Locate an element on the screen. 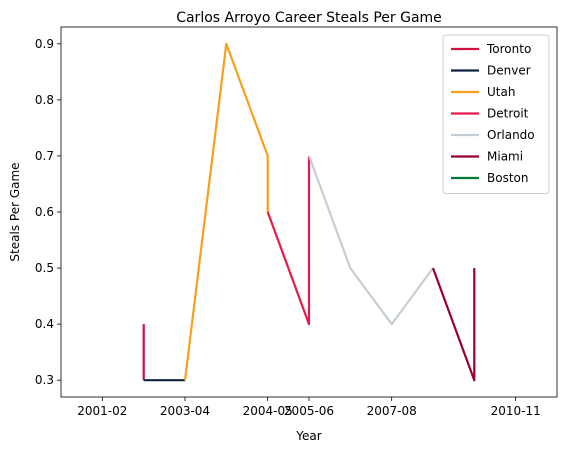 Image resolution: width=570 pixels, height=453 pixels. x-tick-label: 2001-02 is located at coordinates (102, 411).